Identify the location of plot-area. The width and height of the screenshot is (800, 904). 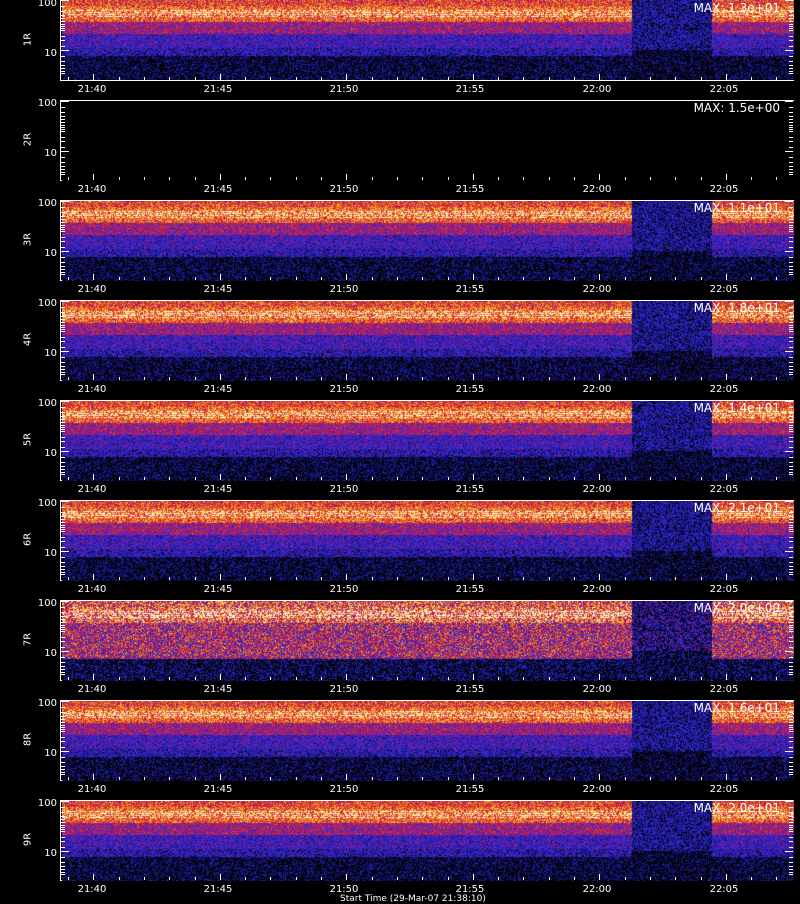
(427, 740).